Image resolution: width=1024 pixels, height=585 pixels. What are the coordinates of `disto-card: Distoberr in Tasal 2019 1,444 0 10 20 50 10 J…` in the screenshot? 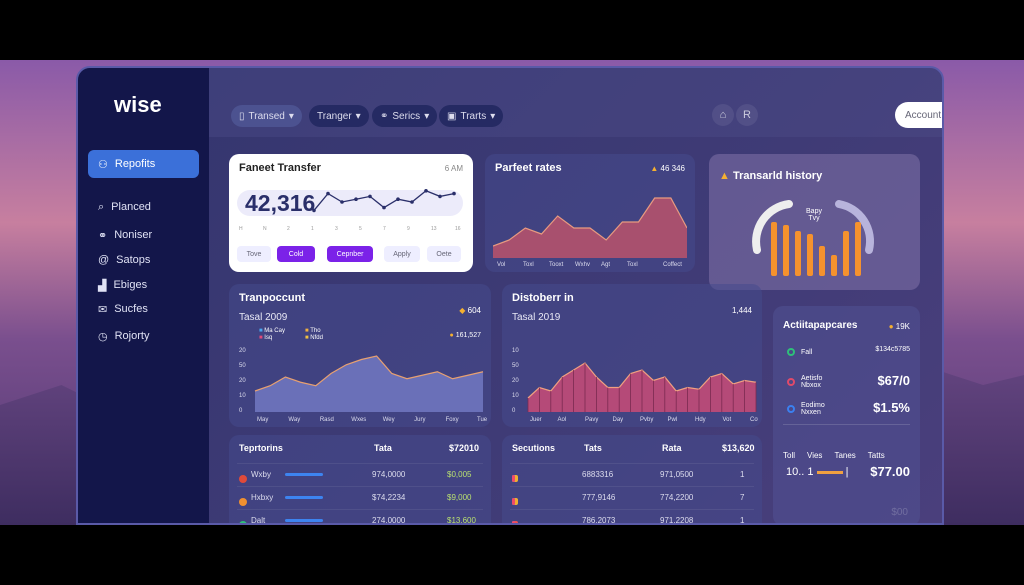 It's located at (632, 355).